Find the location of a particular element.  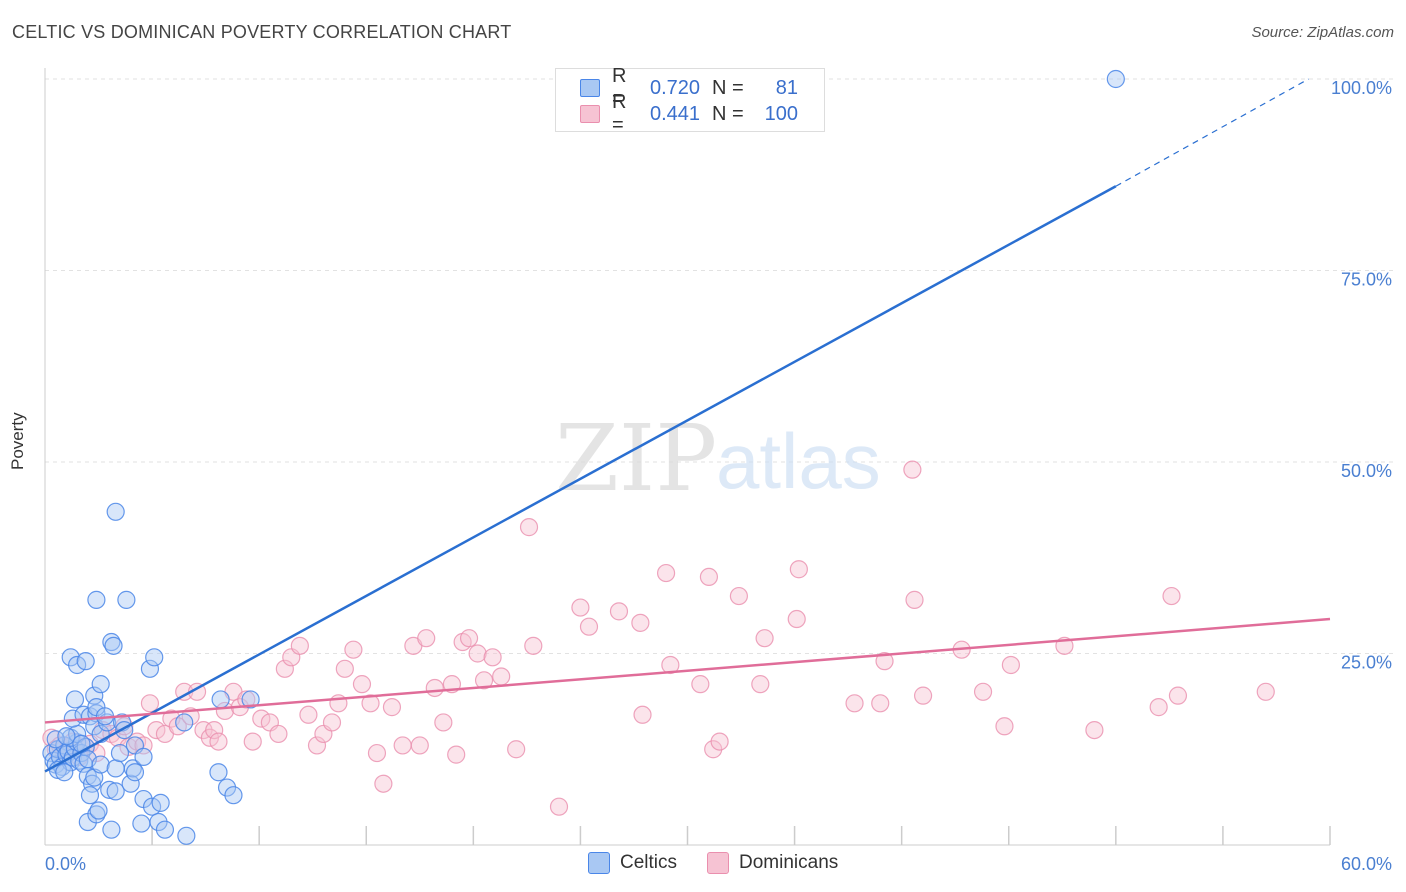

y-tick-label: 25.0% is located at coordinates (1366, 663).